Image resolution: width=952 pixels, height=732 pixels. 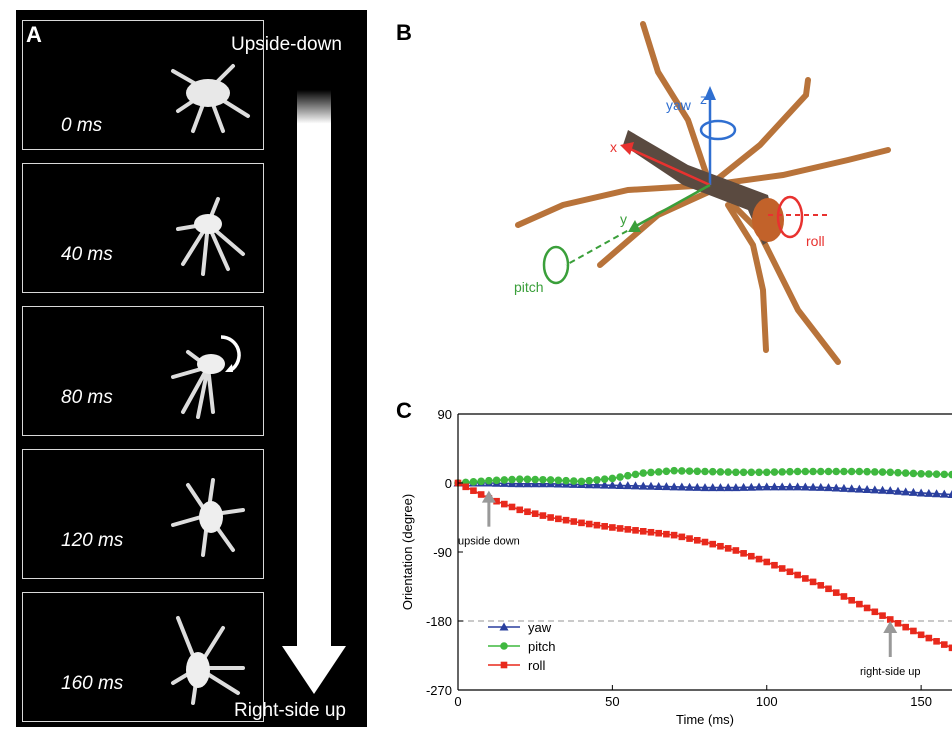 I want to click on frame-time-label: 80 ms, so click(x=87, y=398).